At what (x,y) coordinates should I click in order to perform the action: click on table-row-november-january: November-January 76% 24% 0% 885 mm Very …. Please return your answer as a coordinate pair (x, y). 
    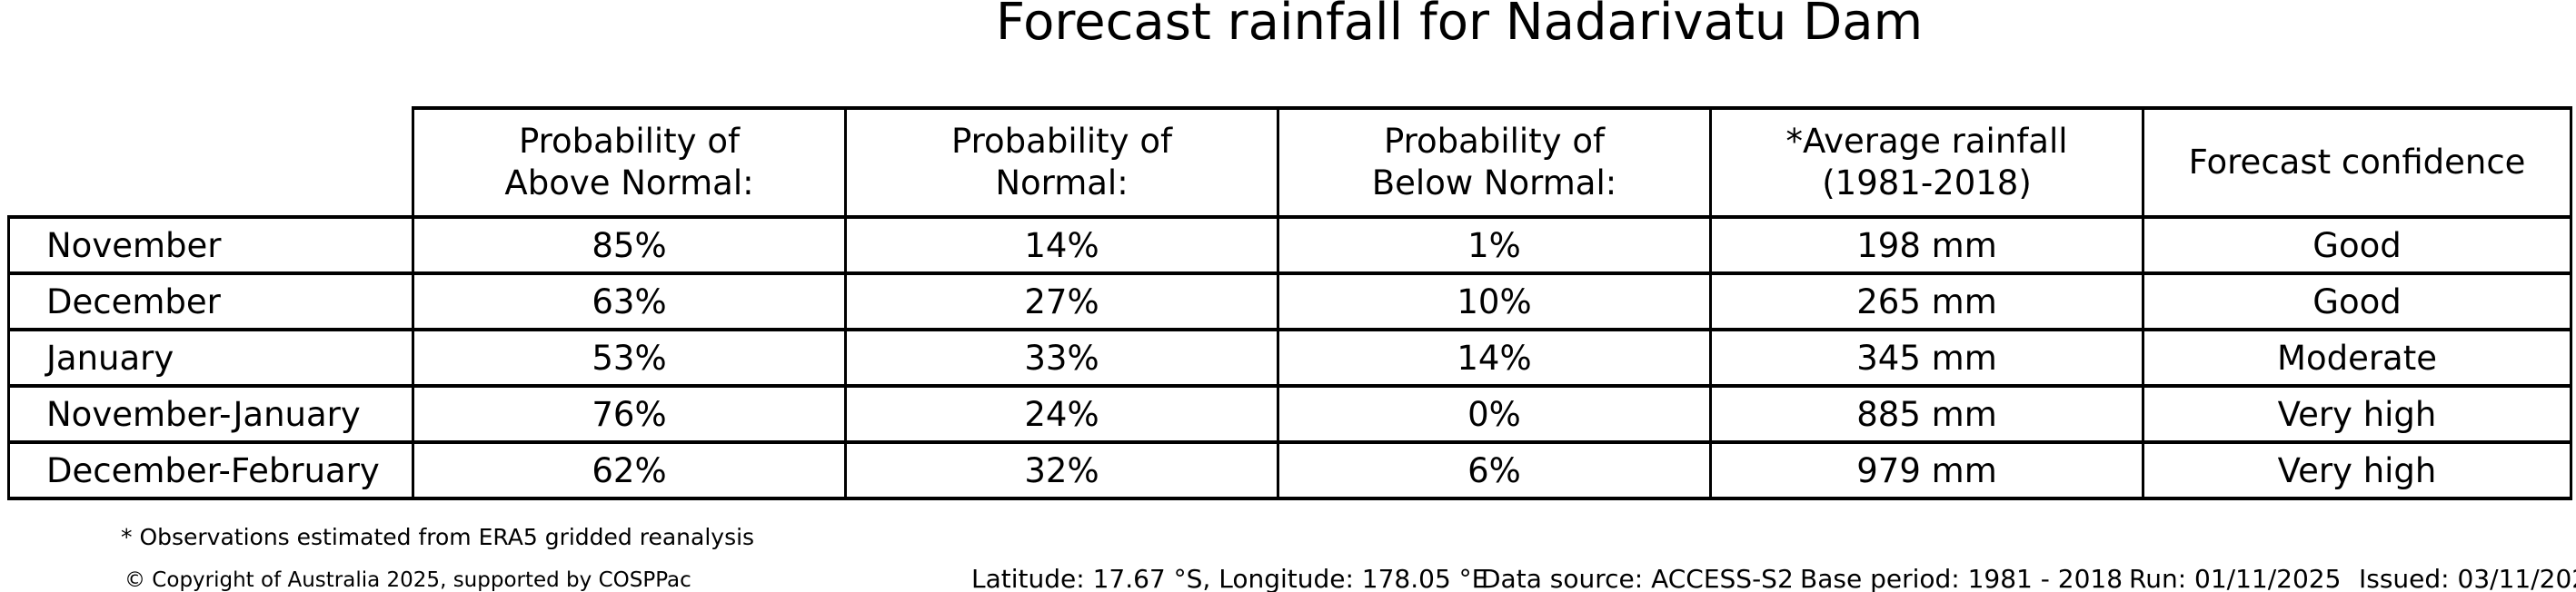
    Looking at the image, I should click on (1290, 414).